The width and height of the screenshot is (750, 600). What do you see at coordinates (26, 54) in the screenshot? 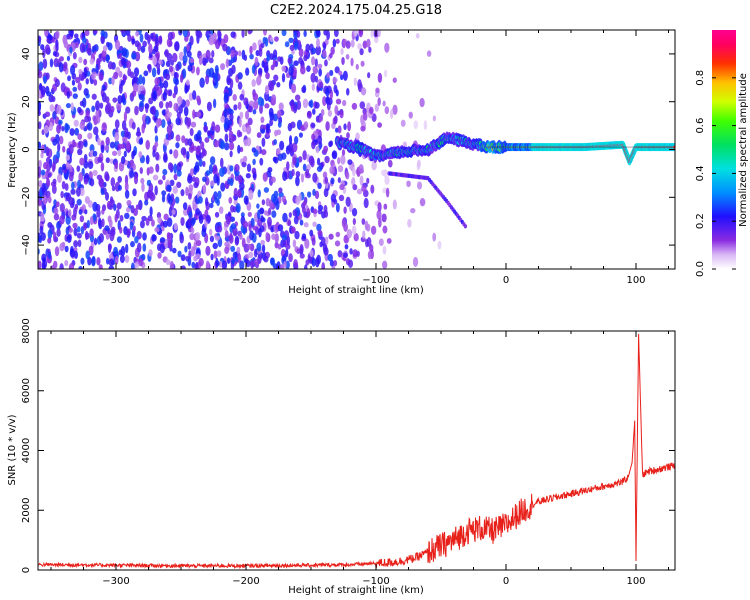
I see `spectrogram-ytick-label: 40` at bounding box center [26, 54].